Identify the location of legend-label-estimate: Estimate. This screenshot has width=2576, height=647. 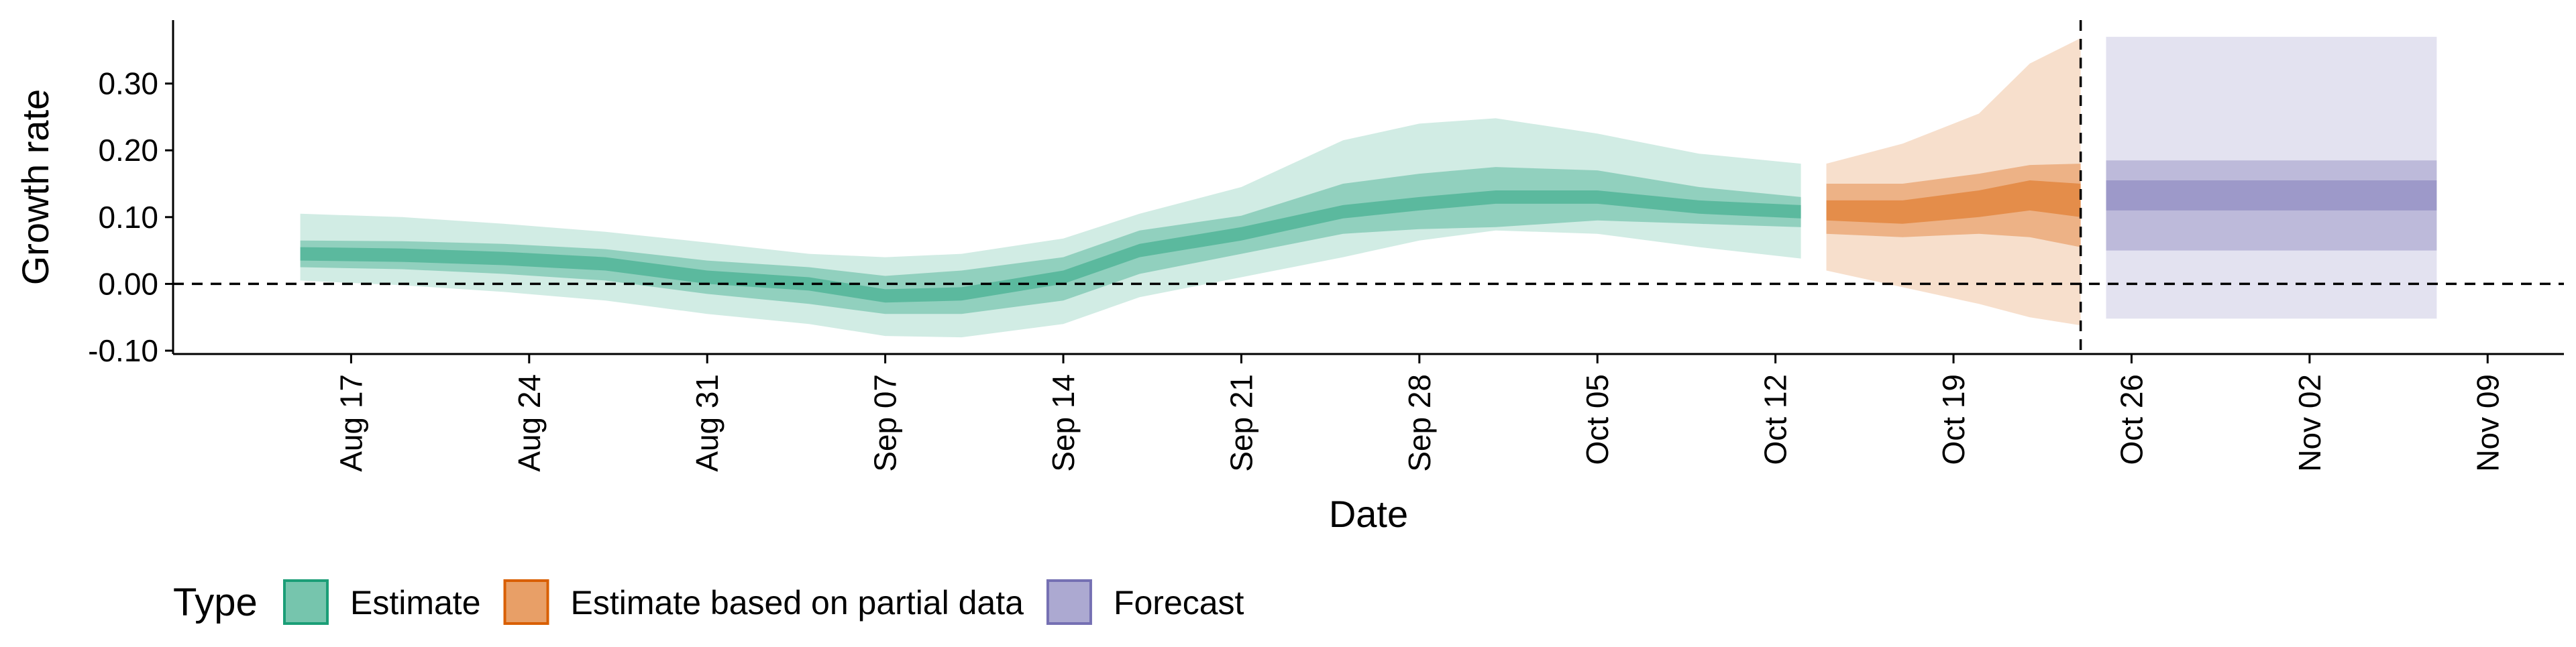
(415, 603).